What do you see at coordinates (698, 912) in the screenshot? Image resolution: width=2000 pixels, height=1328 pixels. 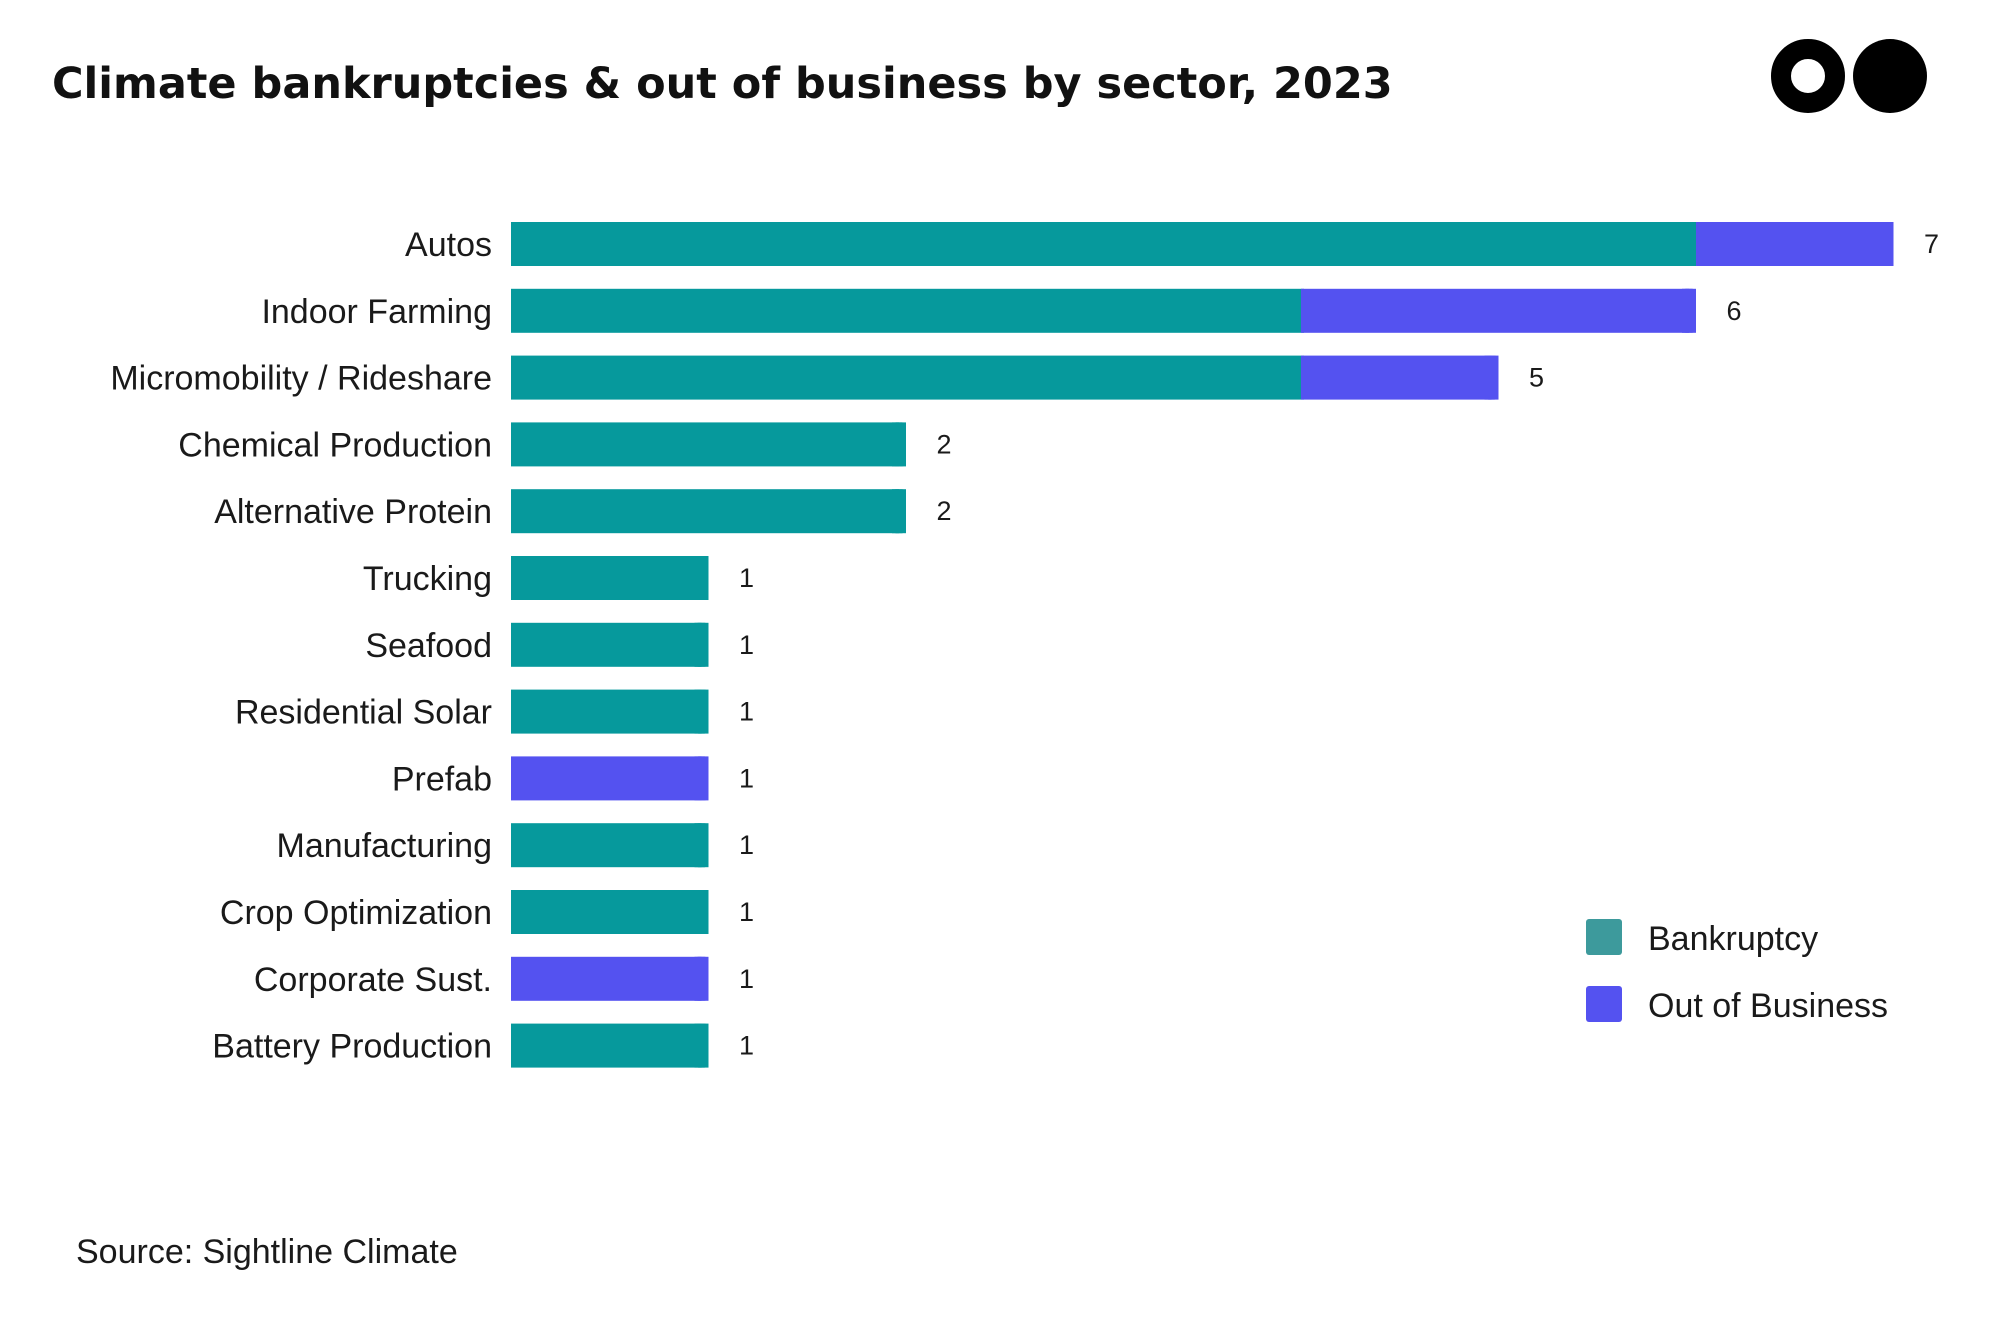 I see `bar-cap-fill-crop-optimization` at bounding box center [698, 912].